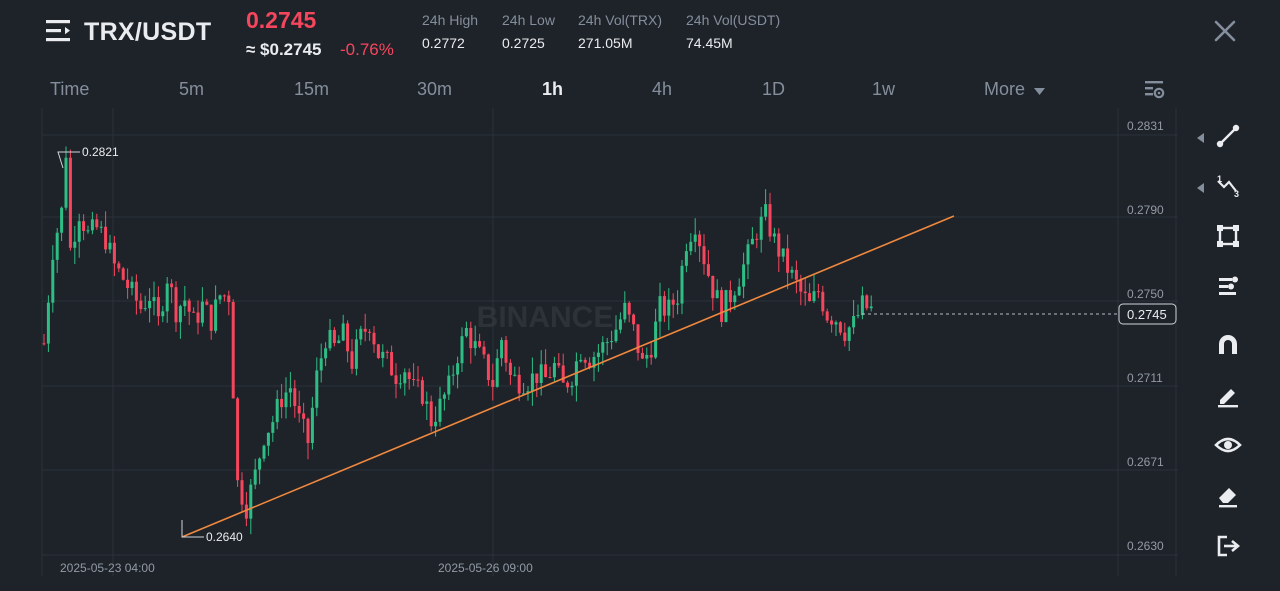  Describe the element at coordinates (884, 89) in the screenshot. I see `tab-1w: 1w` at that location.